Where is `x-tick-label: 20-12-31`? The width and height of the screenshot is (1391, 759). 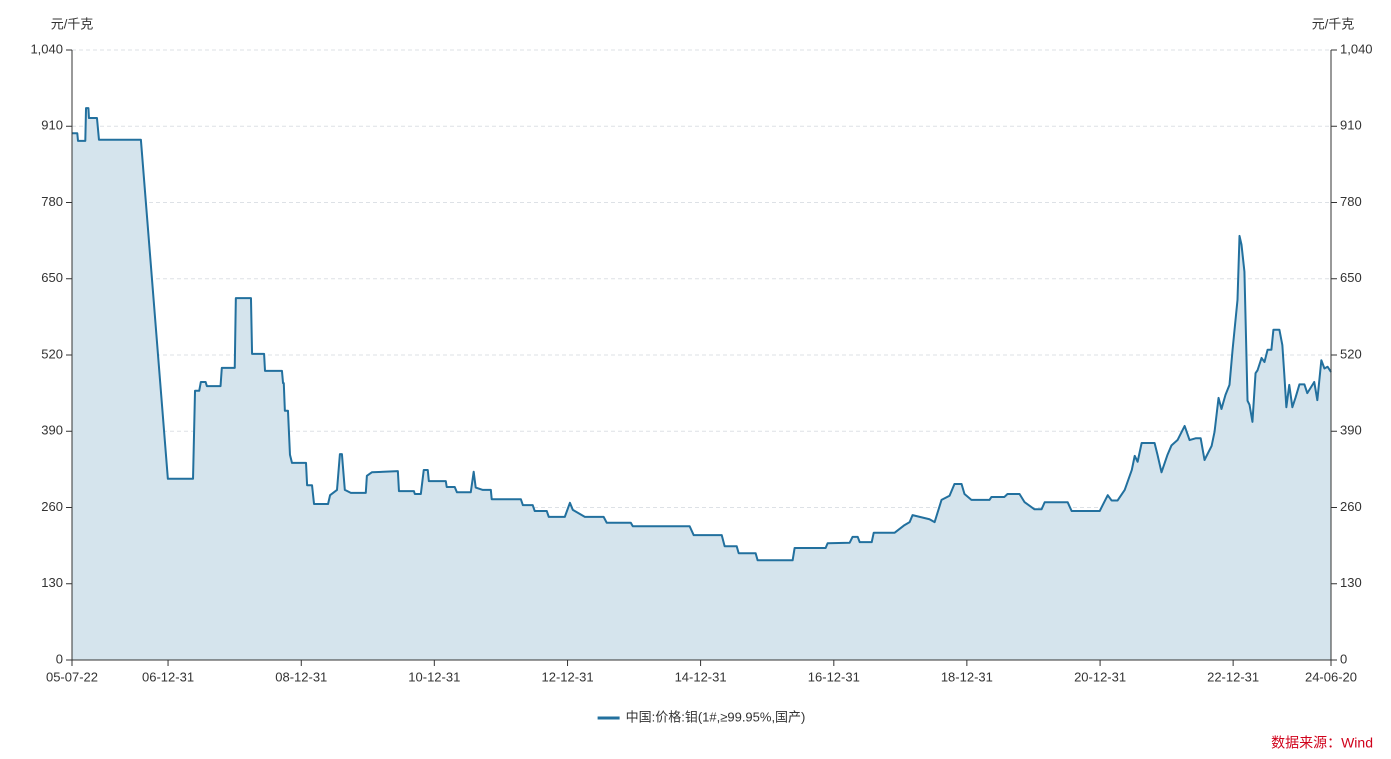 x-tick-label: 20-12-31 is located at coordinates (1100, 676).